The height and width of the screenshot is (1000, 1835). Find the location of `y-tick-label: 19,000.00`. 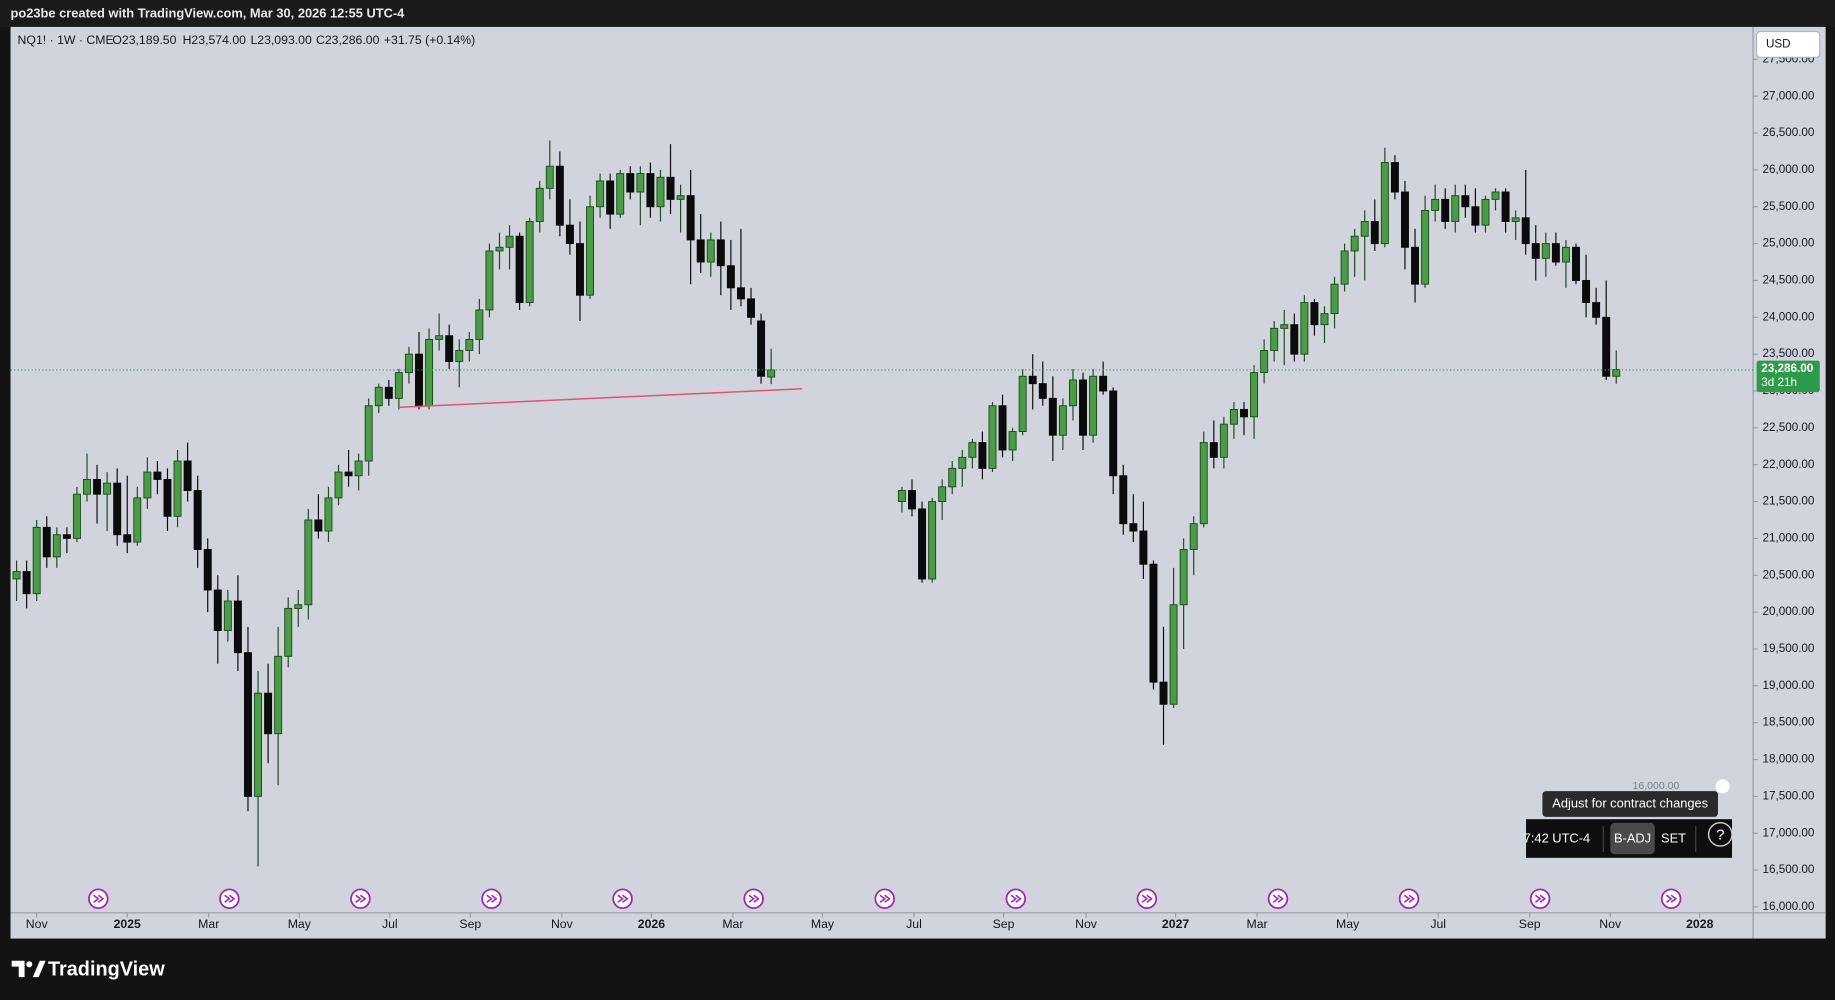

y-tick-label: 19,000.00 is located at coordinates (1788, 685).